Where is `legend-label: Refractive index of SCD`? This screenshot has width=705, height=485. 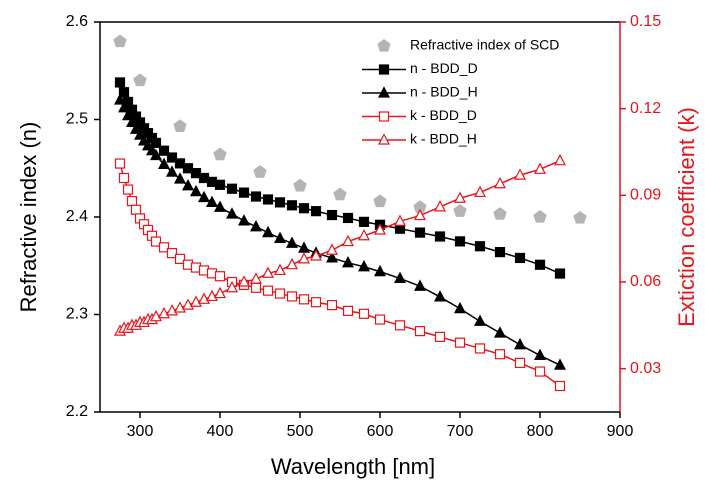 legend-label: Refractive index of SCD is located at coordinates (484, 45).